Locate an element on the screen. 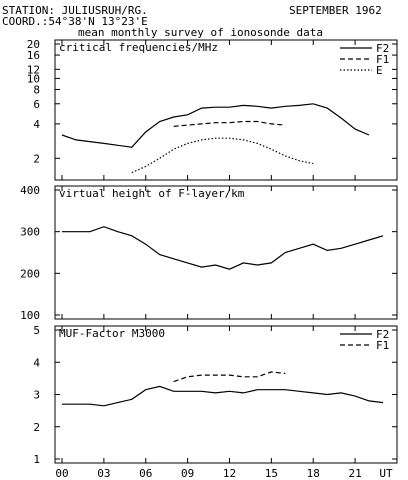 The width and height of the screenshot is (408, 480). virtual-height-series-line is located at coordinates (223, 248).